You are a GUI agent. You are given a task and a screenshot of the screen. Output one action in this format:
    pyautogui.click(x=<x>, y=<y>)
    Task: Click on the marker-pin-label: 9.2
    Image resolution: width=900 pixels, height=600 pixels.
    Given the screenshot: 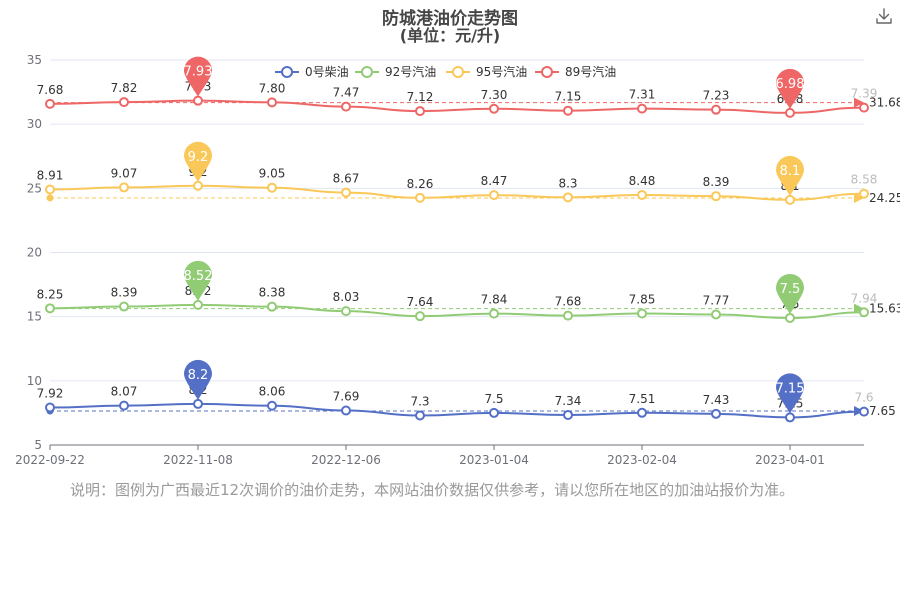 What is the action you would take?
    pyautogui.click(x=198, y=157)
    